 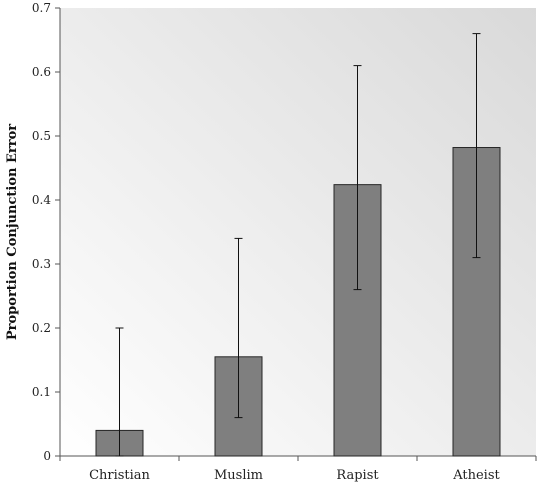 What do you see at coordinates (46, 232) in the screenshot?
I see `y-axis: 0 0.1 0.2 0.3 0.4 0.5 0.6 0.7` at bounding box center [46, 232].